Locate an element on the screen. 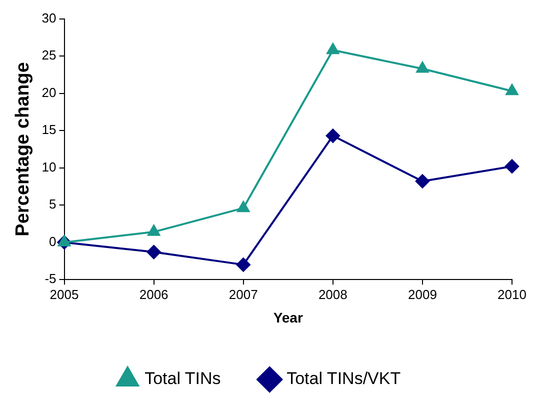 Image resolution: width=542 pixels, height=406 pixels. x-tick-label: 2008 is located at coordinates (333, 294).